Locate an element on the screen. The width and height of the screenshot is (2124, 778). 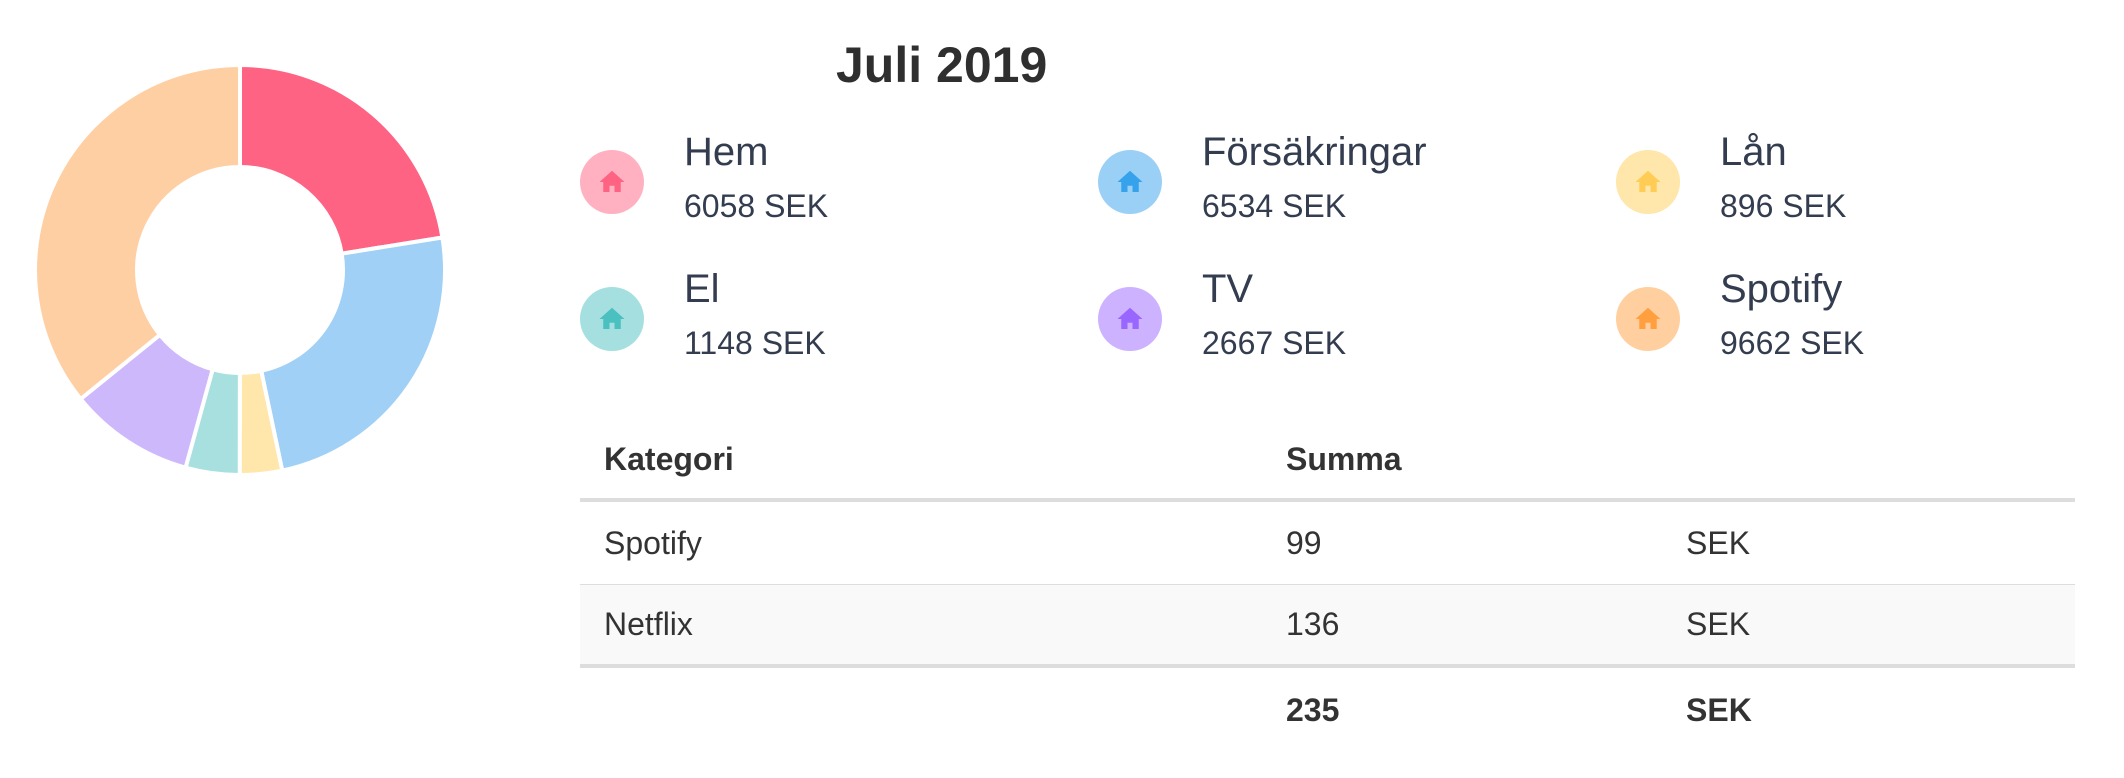
legend-name: El is located at coordinates (702, 289).